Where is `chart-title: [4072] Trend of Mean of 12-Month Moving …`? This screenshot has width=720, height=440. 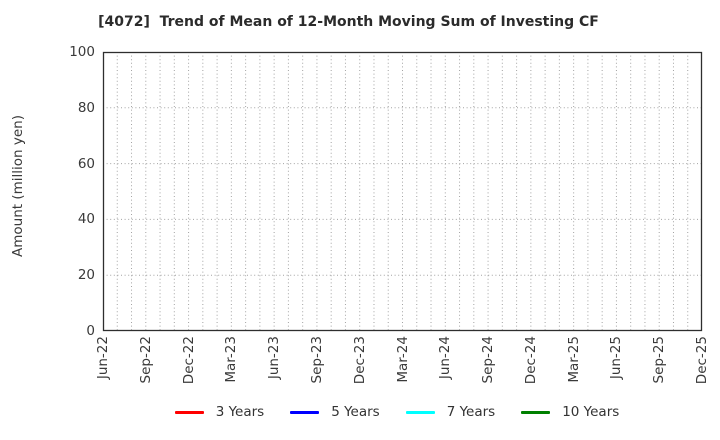 chart-title: [4072] Trend of Mean of 12-Month Moving … is located at coordinates (348, 22).